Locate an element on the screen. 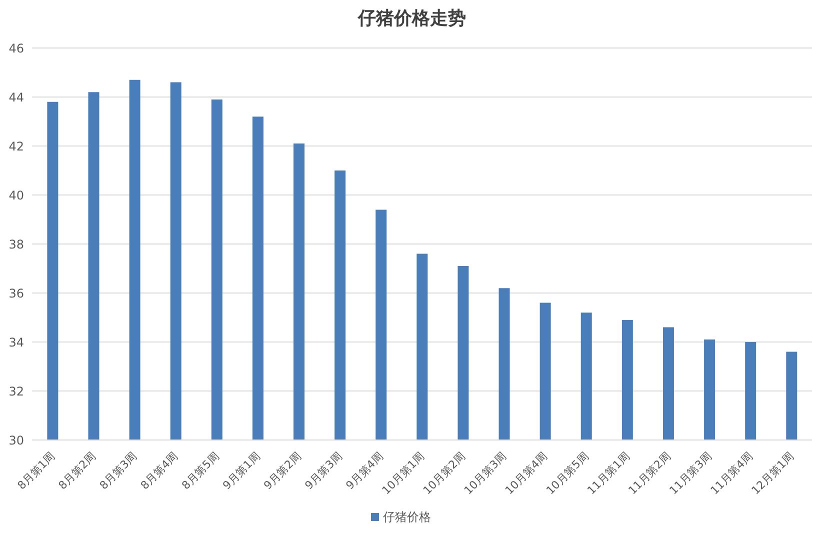  y-tick-label: 38 is located at coordinates (16, 244).